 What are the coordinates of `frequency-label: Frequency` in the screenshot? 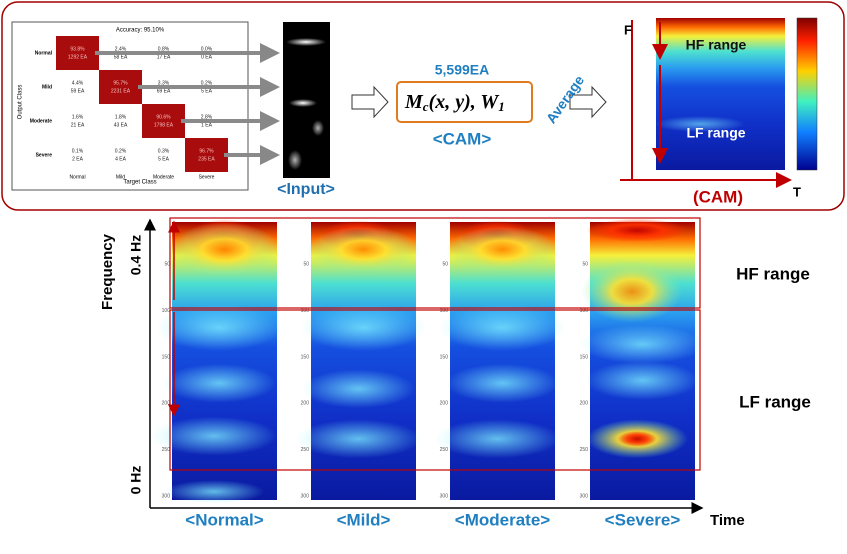 It's located at (107, 271).